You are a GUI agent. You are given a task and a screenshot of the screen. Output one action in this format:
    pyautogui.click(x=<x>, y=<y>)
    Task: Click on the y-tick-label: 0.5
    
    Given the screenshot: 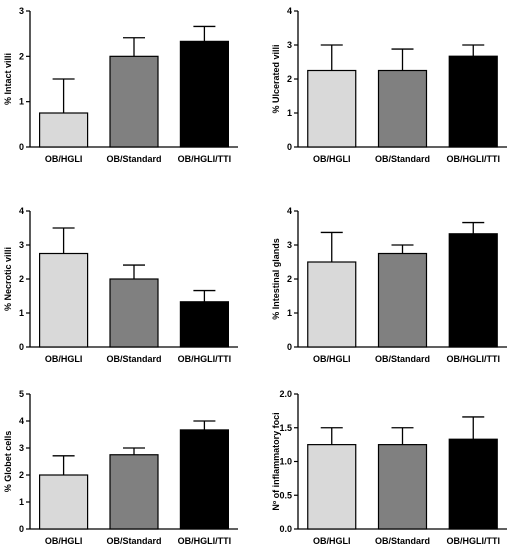 What is the action you would take?
    pyautogui.click(x=285, y=495)
    